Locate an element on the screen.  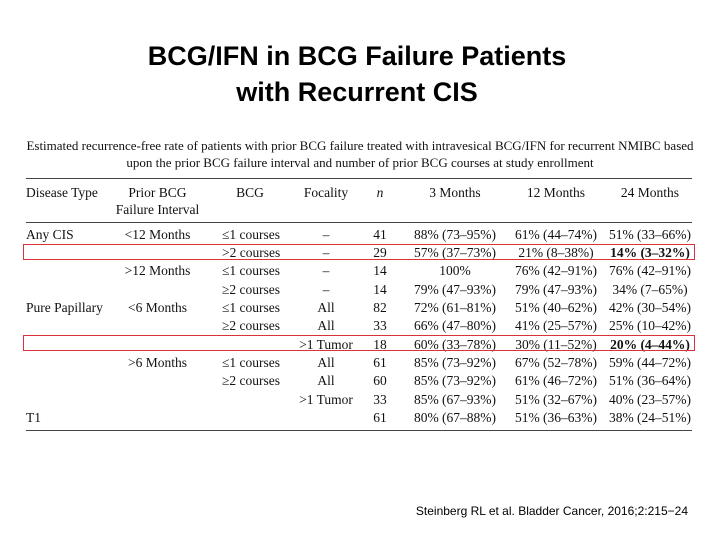
cell-m3: 79% (47–93%) is located at coordinates (455, 289).